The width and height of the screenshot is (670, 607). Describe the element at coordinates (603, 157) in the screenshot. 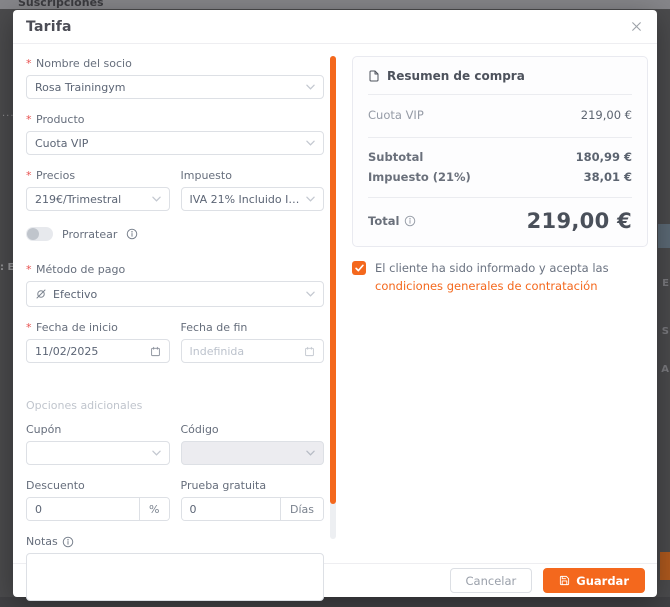

I see `subtotal-amount: 180,99 €` at that location.